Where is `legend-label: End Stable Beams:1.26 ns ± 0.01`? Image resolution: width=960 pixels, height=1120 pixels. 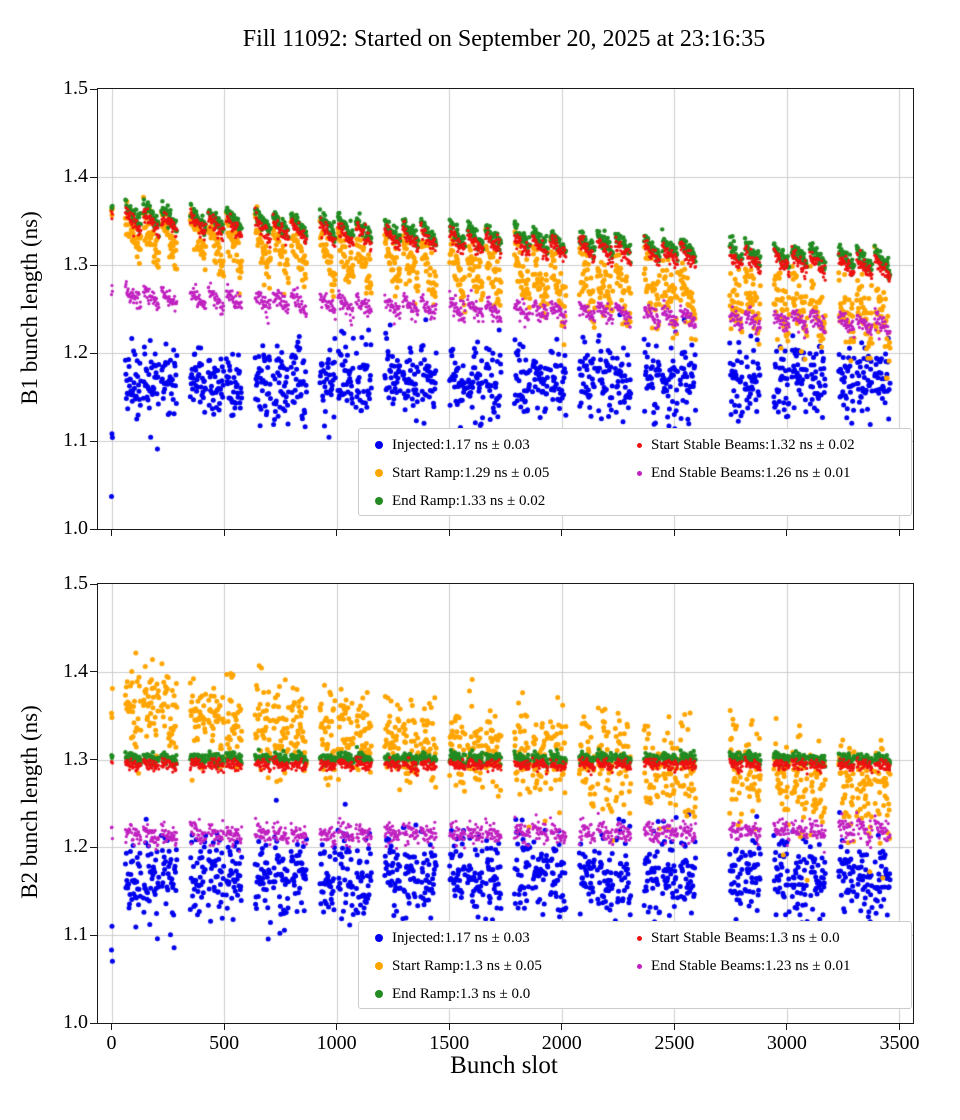 legend-label: End Stable Beams:1.26 ns ± 0.01 is located at coordinates (751, 472).